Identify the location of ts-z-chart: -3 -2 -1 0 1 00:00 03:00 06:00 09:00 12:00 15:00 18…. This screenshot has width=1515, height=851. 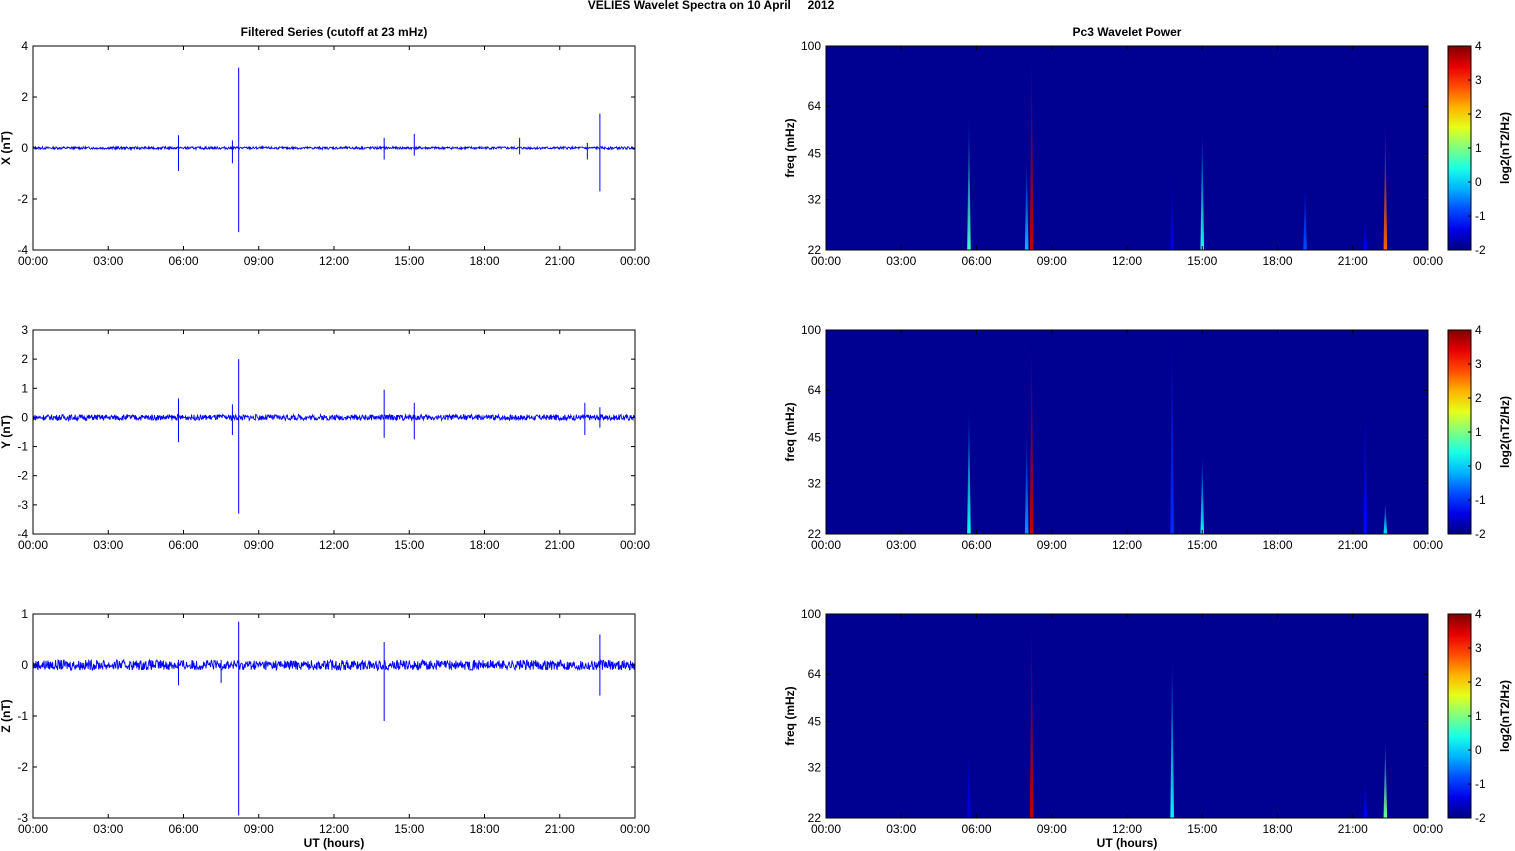
(325, 728).